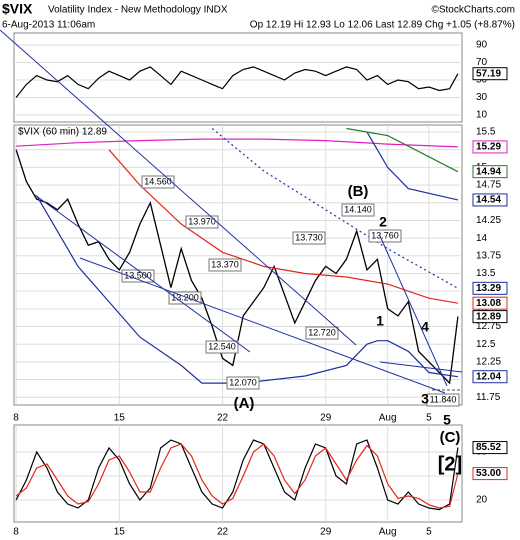 This screenshot has height=540, width=520. What do you see at coordinates (138, 10) in the screenshot?
I see `index-name: Volatility Index - New Methodology INDX` at bounding box center [138, 10].